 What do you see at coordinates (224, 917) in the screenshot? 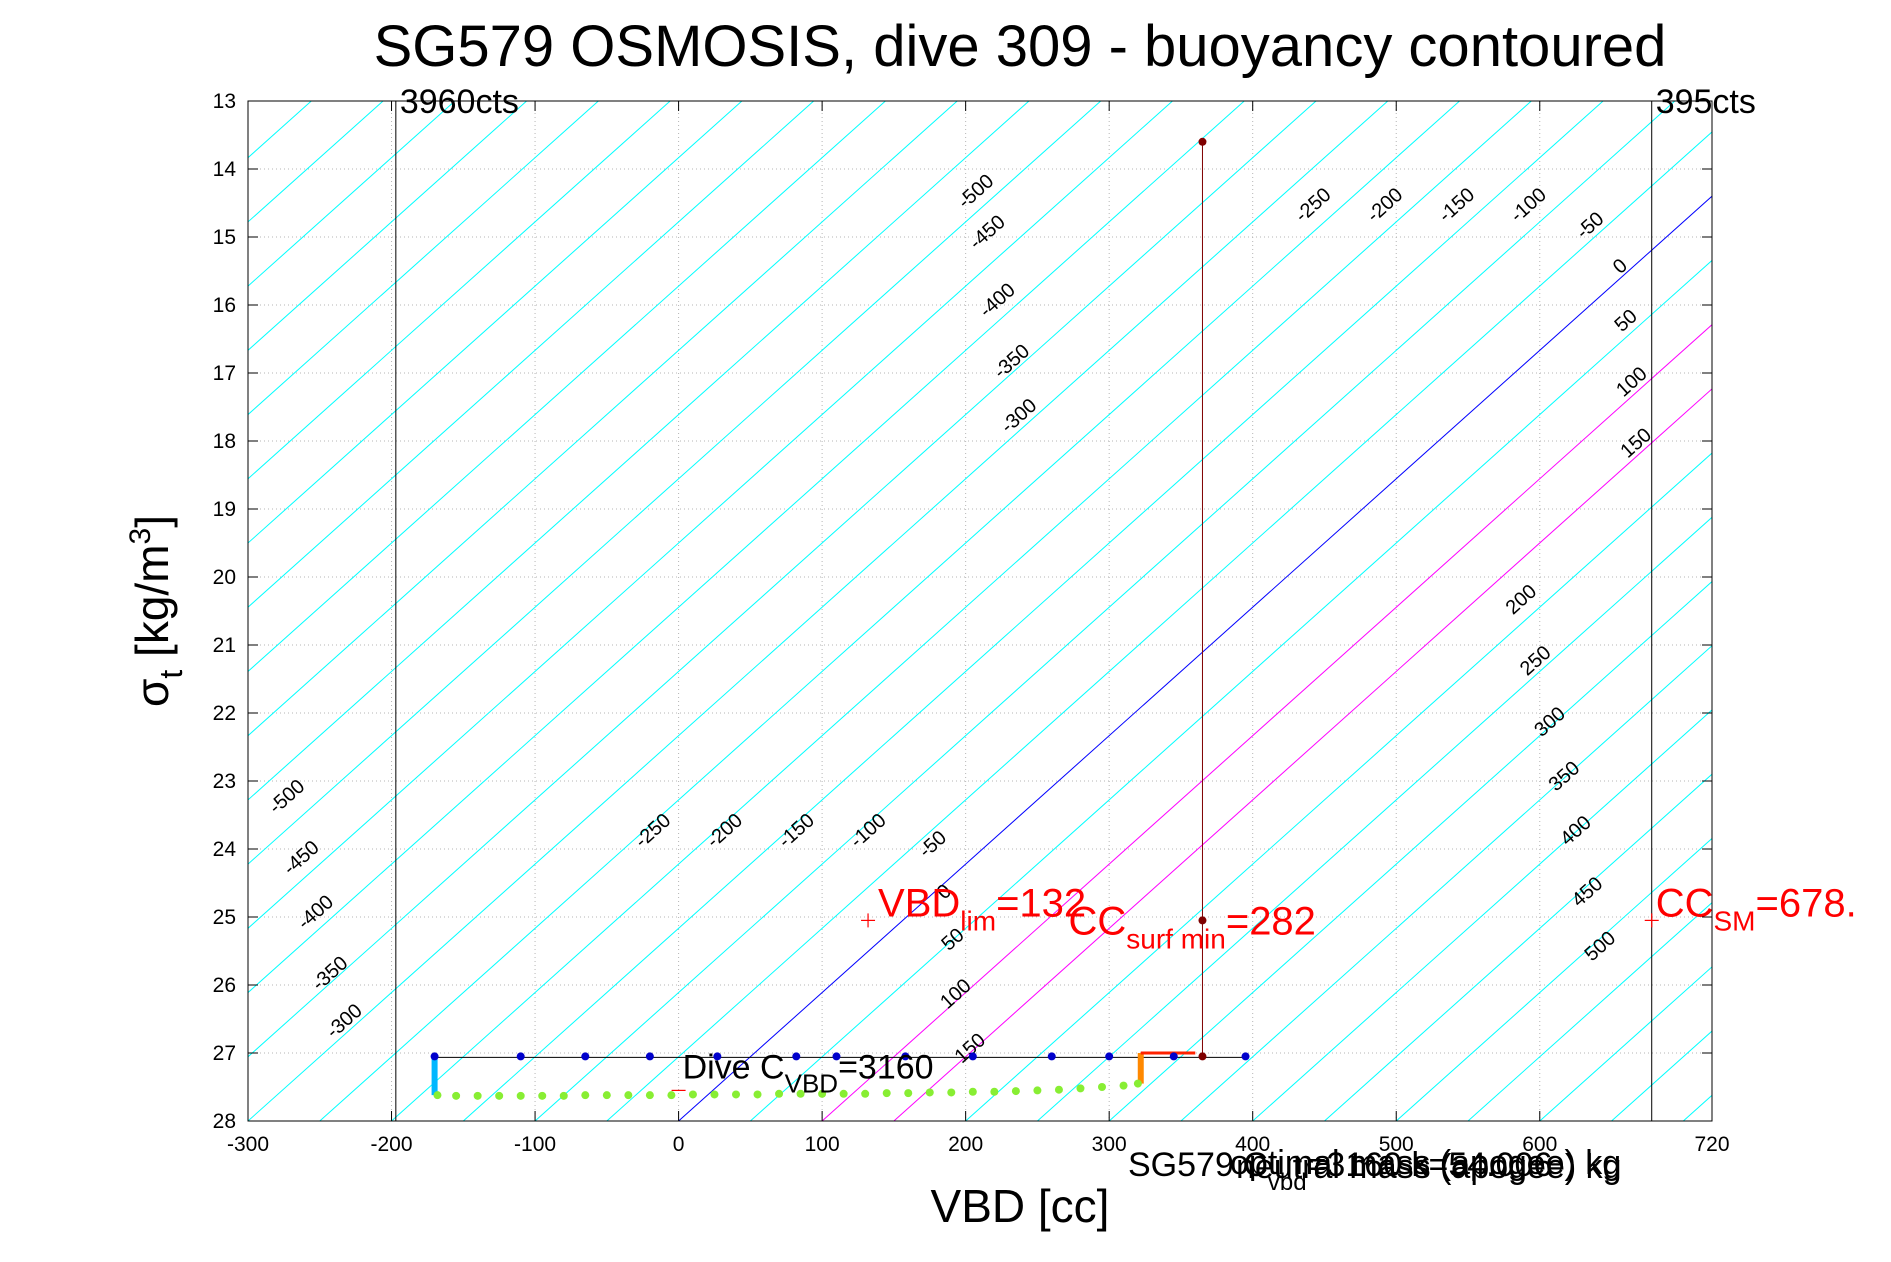
I see `y-tick-label: 25` at bounding box center [224, 917].